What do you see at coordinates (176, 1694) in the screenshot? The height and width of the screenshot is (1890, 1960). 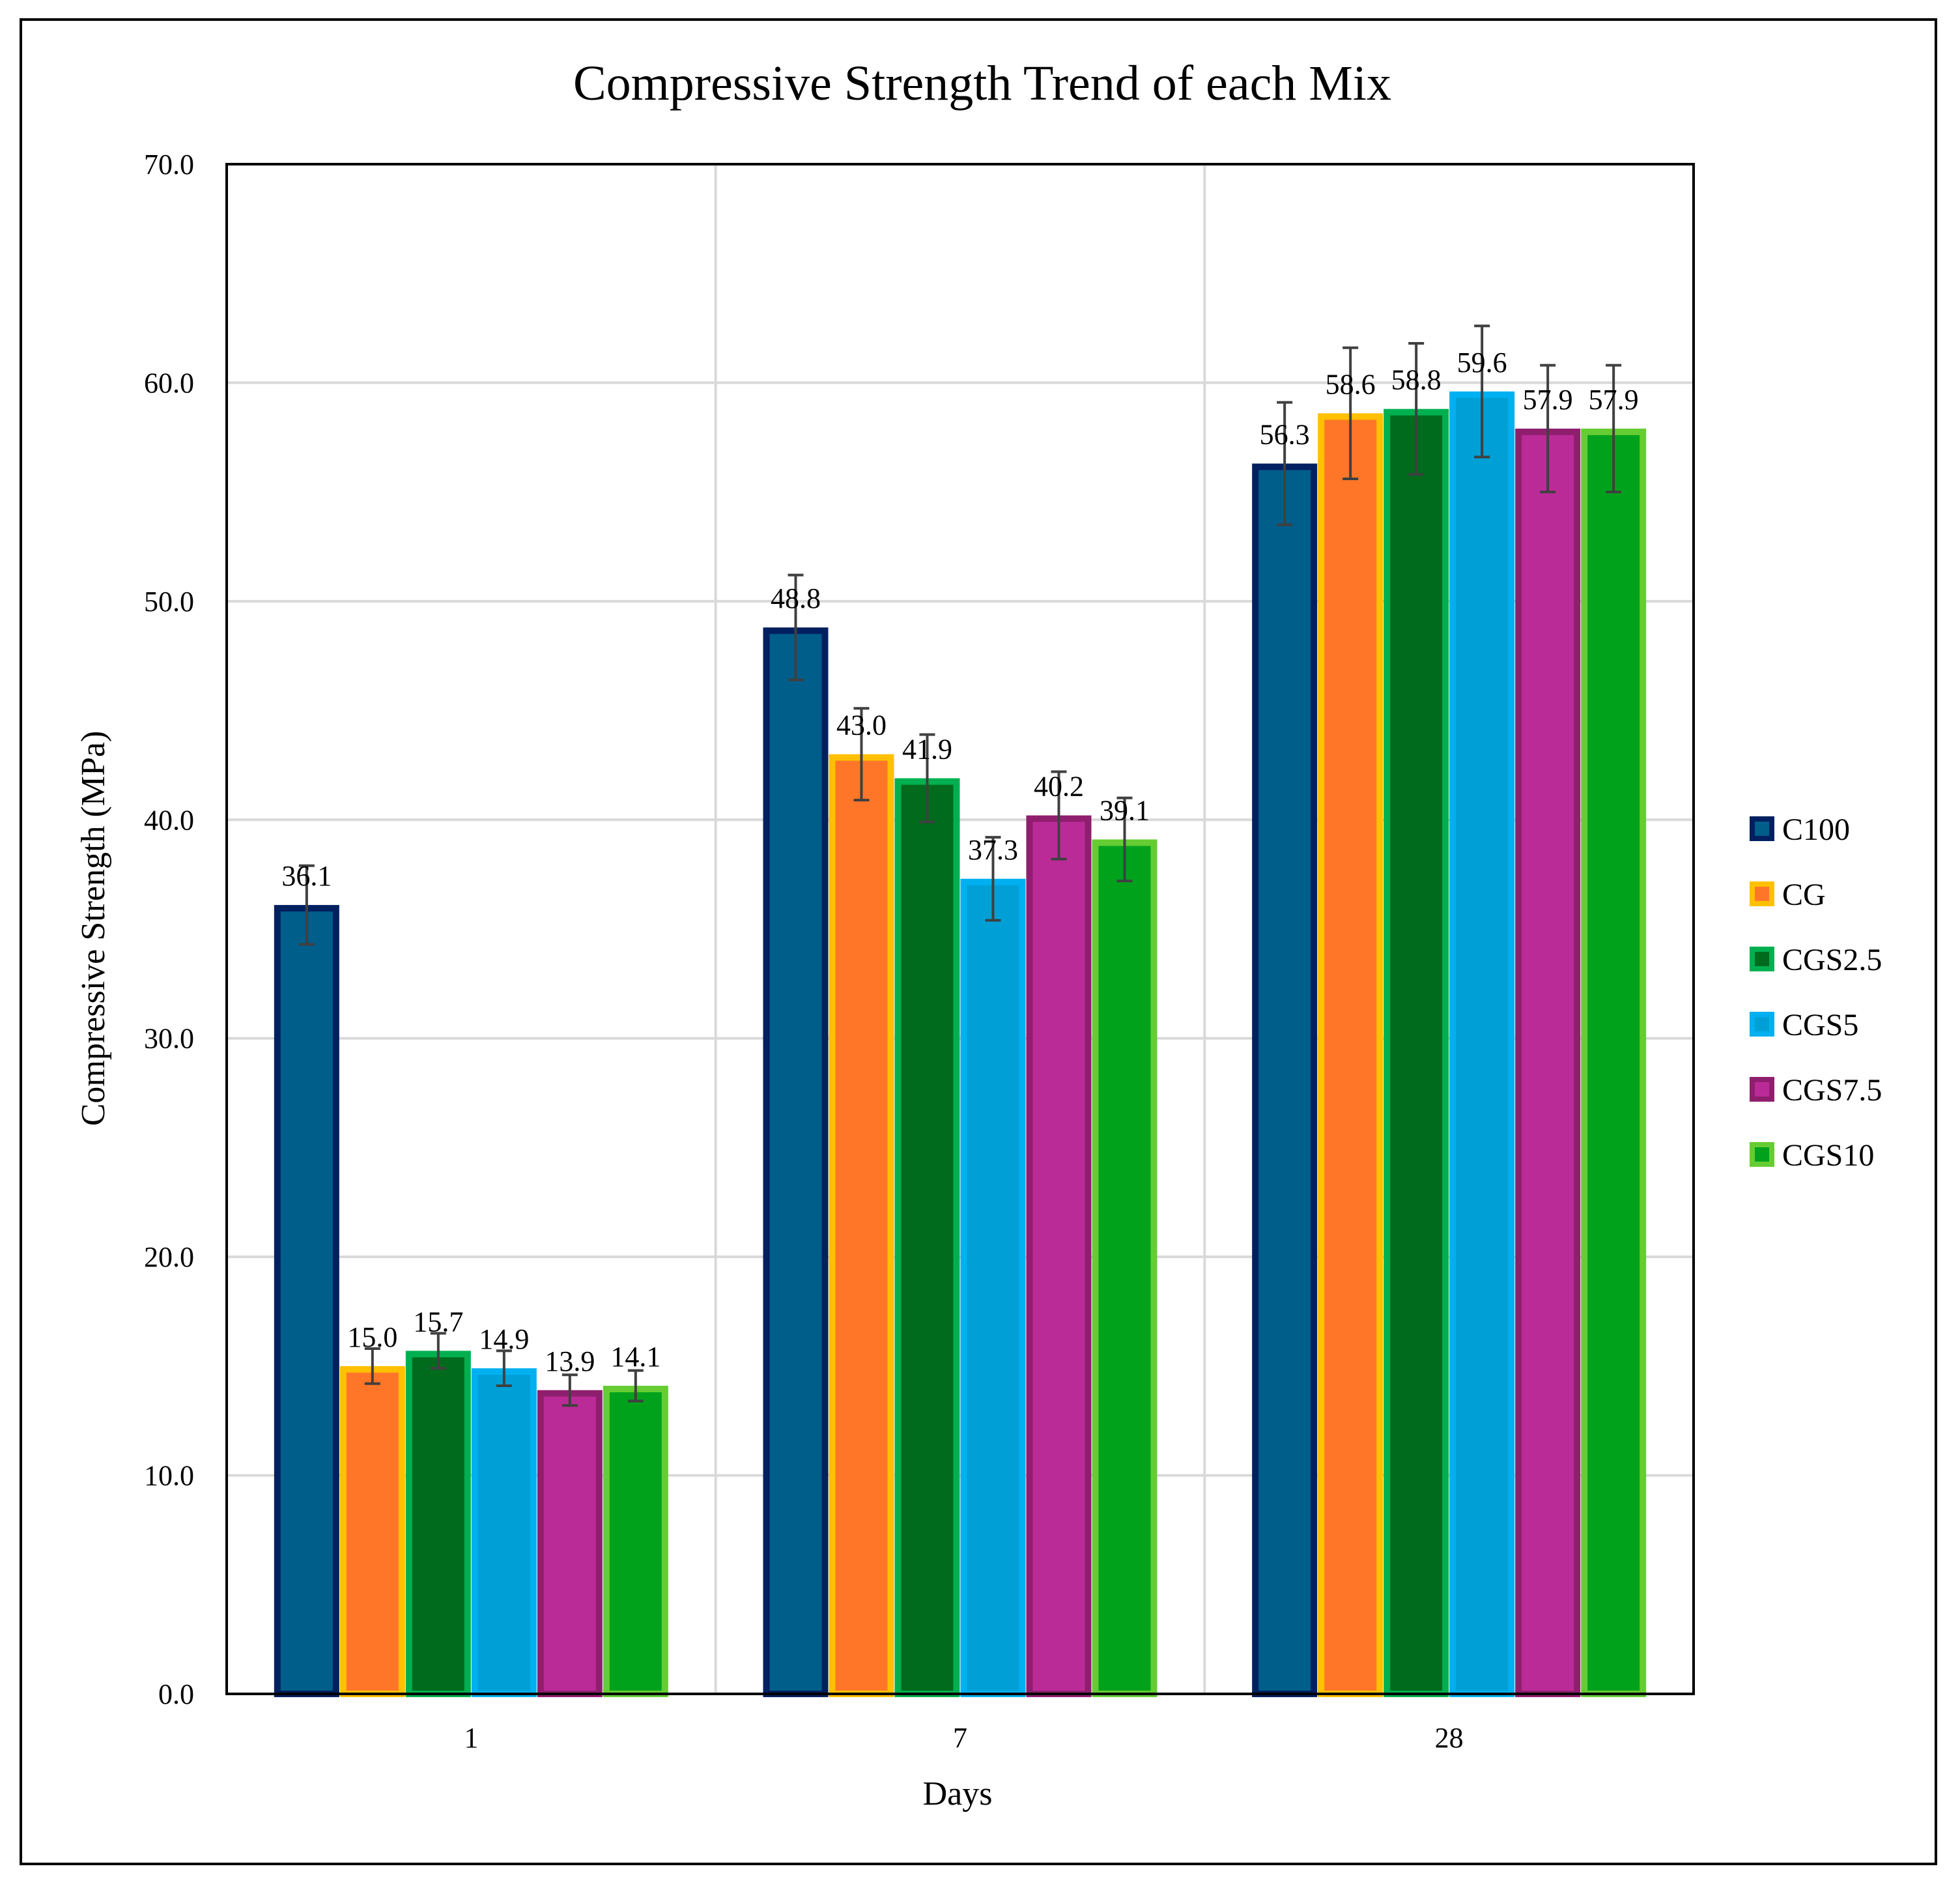 I see `y-tick-label: 0.0` at bounding box center [176, 1694].